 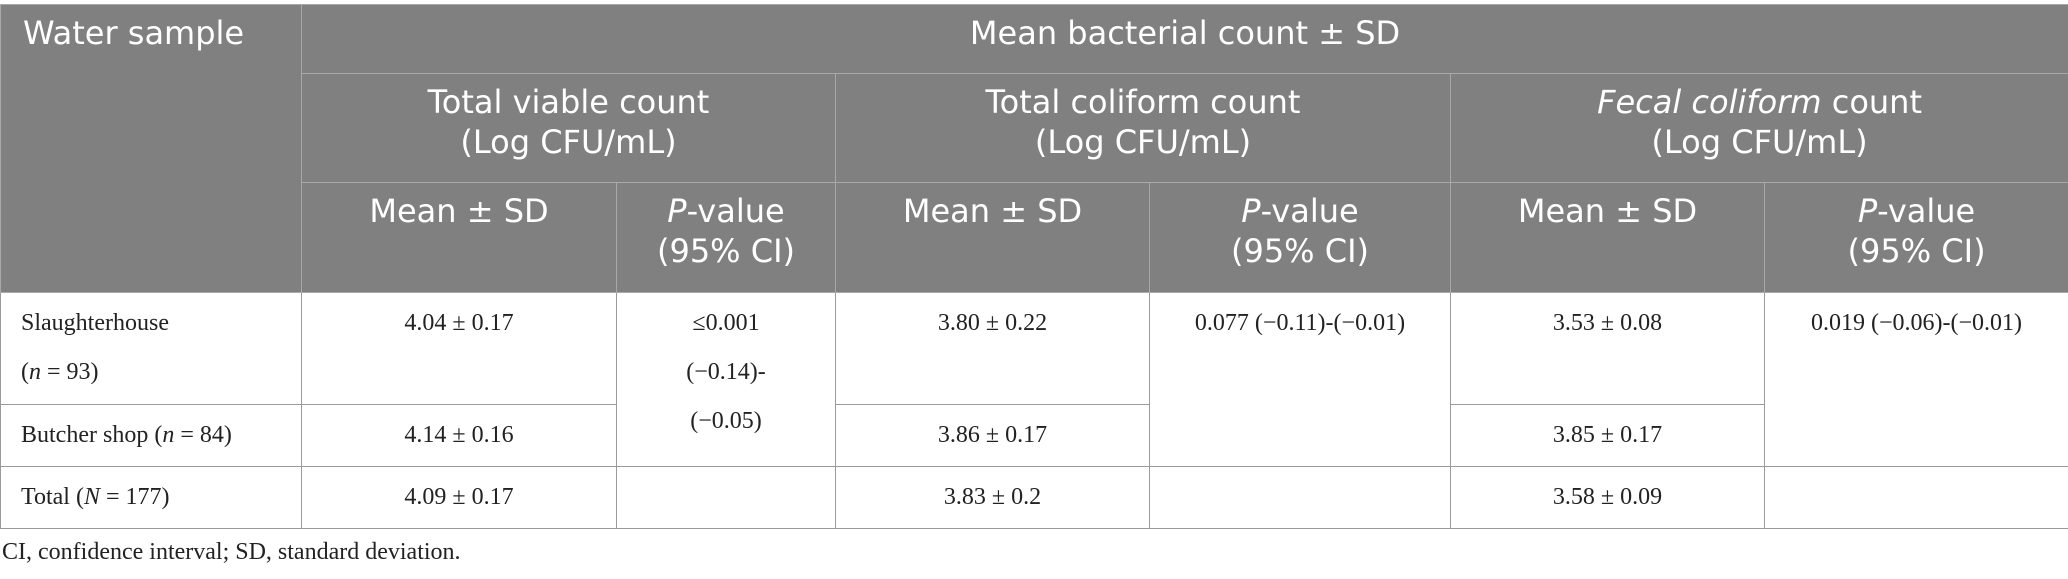 What do you see at coordinates (91, 497) in the screenshot?
I see `row-label: N` at bounding box center [91, 497].